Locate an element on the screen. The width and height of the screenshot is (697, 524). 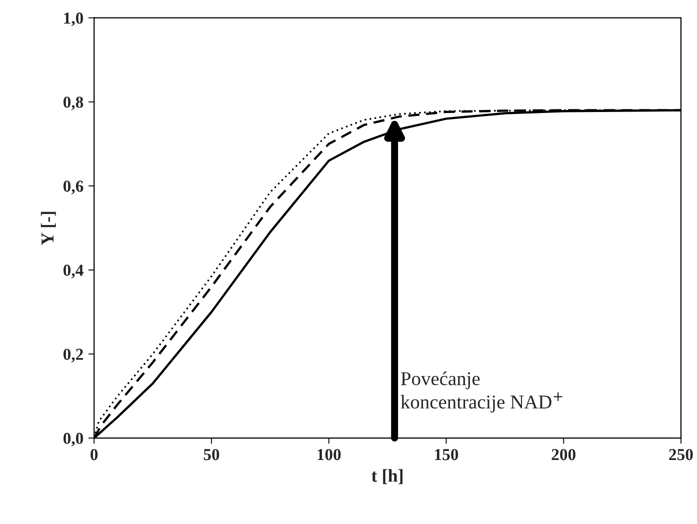
y-tick-label: 0,4 is located at coordinates (73, 271).